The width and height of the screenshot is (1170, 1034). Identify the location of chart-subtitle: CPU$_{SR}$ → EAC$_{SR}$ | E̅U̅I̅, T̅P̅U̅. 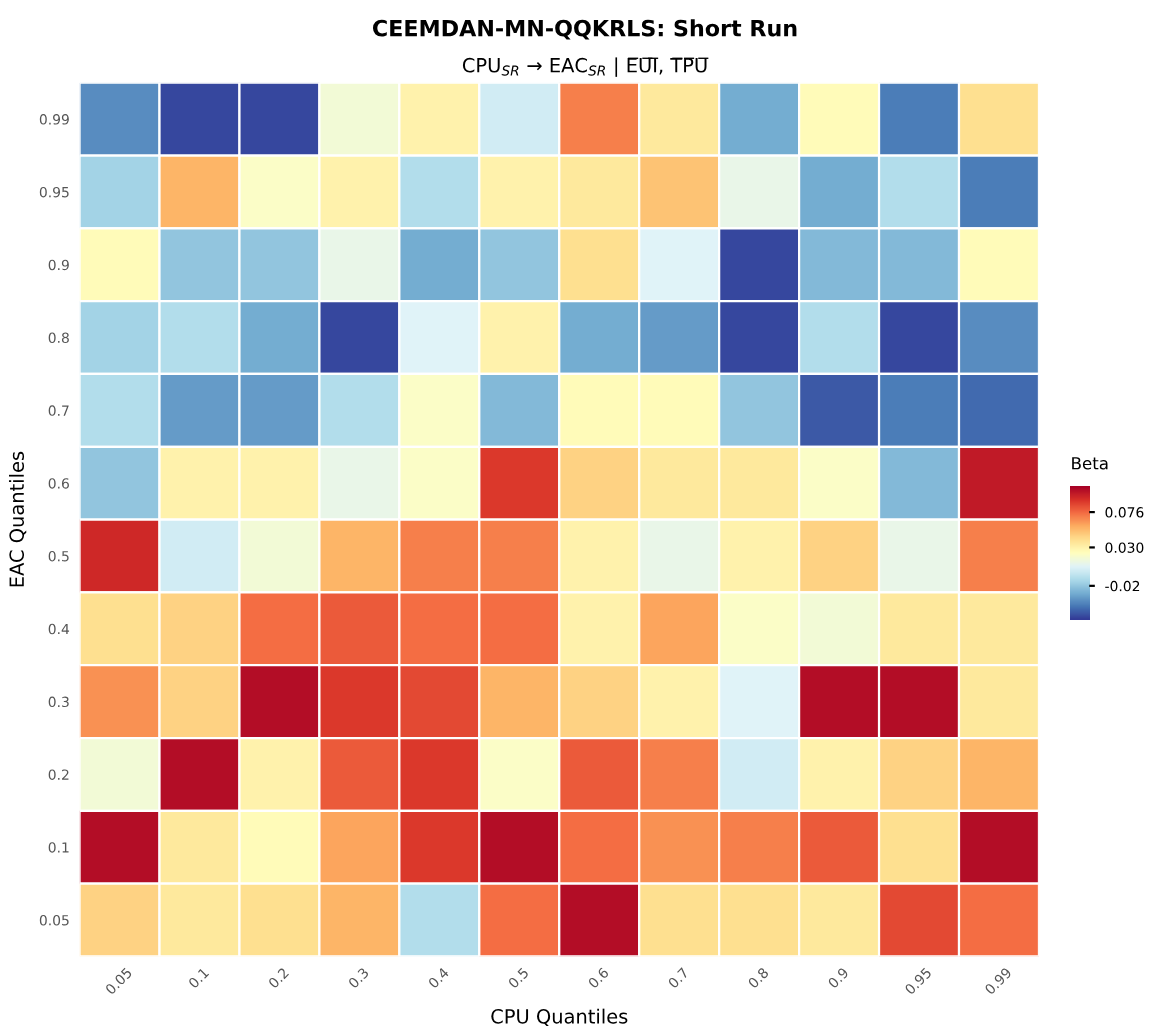
(585, 67).